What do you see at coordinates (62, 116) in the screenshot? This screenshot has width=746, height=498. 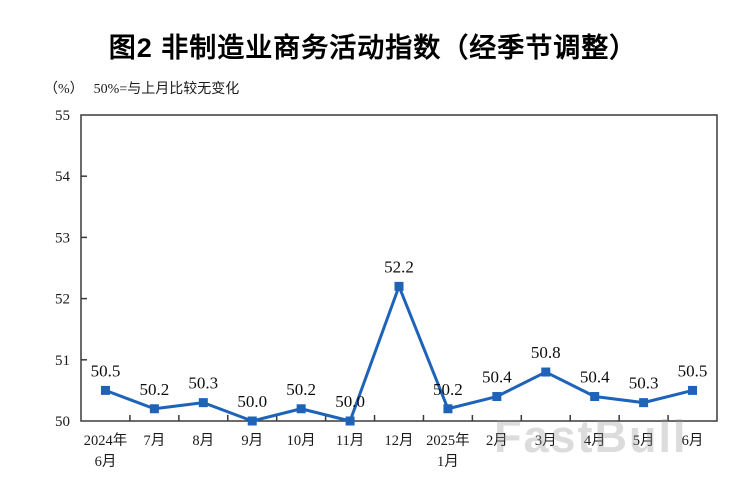 I see `y-axis-tick-label: 55` at bounding box center [62, 116].